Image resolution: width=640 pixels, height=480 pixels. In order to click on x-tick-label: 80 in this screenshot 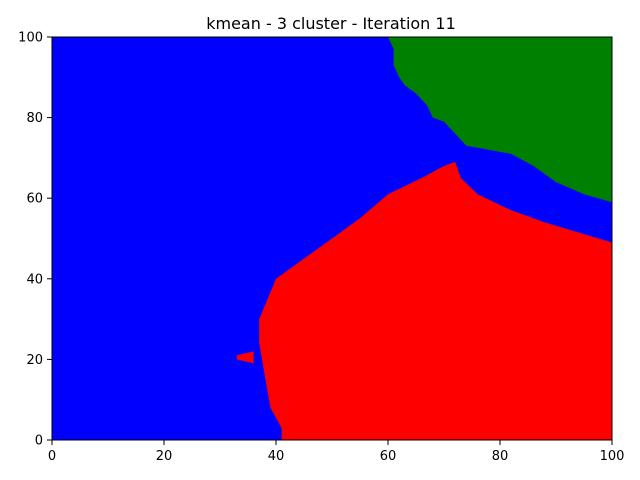, I will do `click(500, 456)`.